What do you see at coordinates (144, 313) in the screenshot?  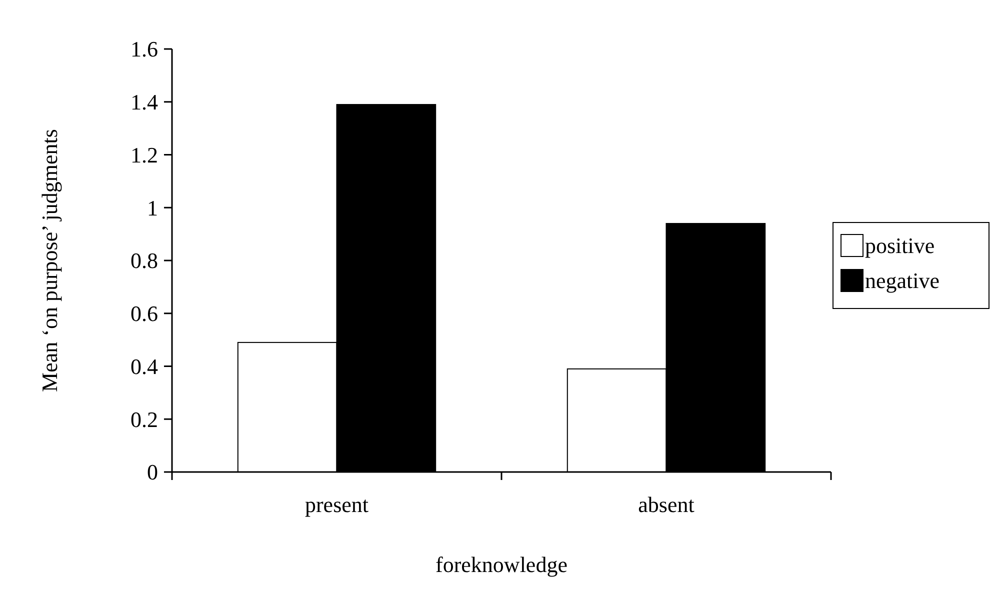 I see `y-tick-label: 0.6` at bounding box center [144, 313].